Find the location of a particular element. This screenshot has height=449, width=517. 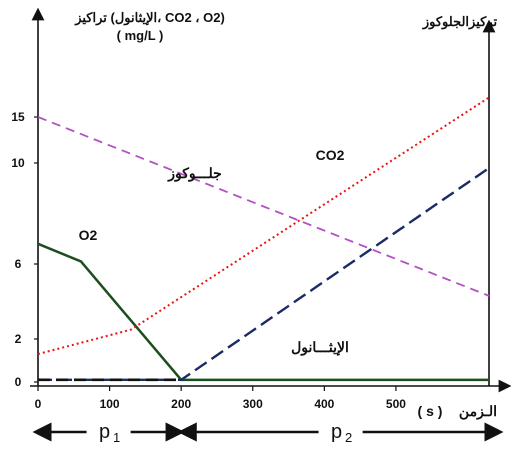

x-tick-label: 500 is located at coordinates (396, 404).